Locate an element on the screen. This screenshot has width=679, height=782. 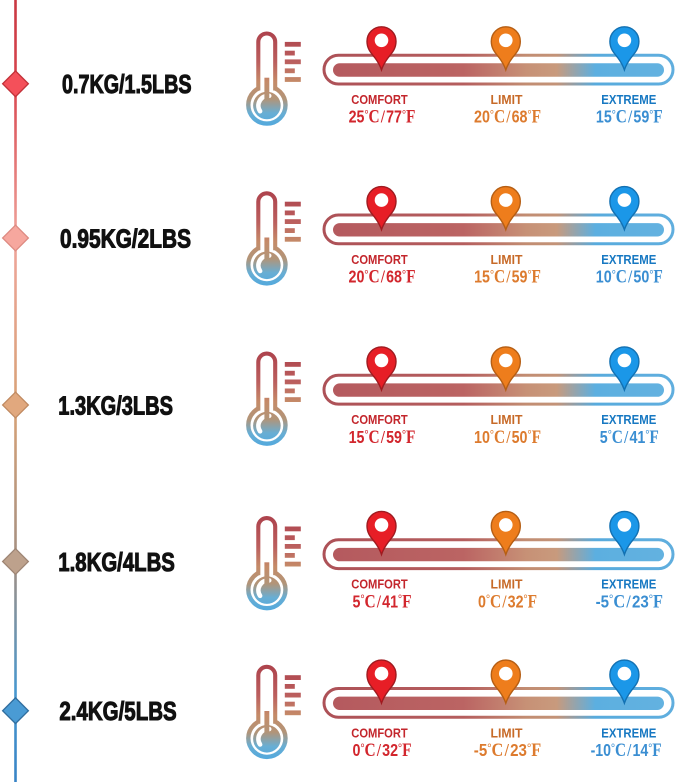
svg-text: 1.8KG/4LBS is located at coordinates (116, 562).